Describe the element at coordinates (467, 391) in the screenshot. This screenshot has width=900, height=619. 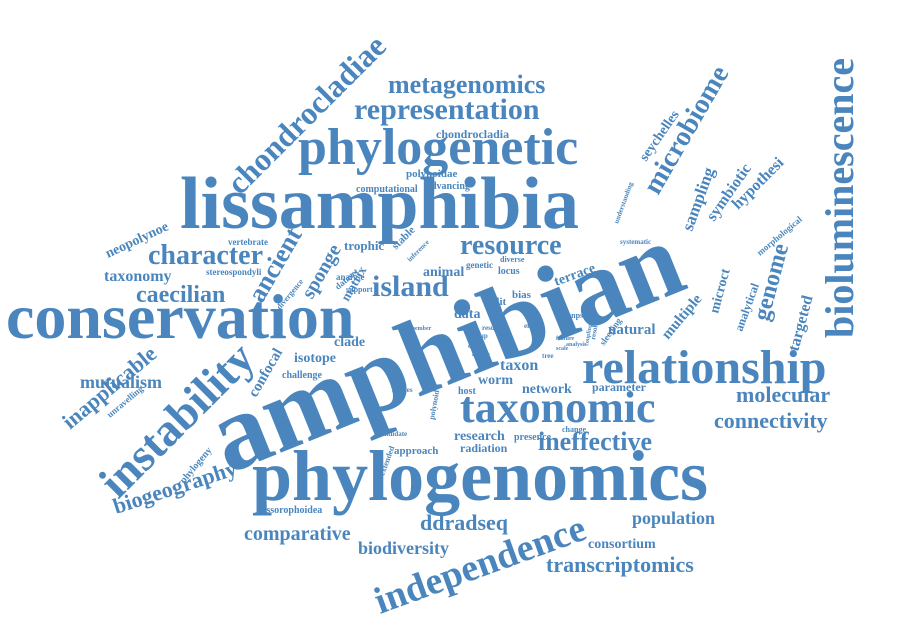
I see `word-host: host` at that location.